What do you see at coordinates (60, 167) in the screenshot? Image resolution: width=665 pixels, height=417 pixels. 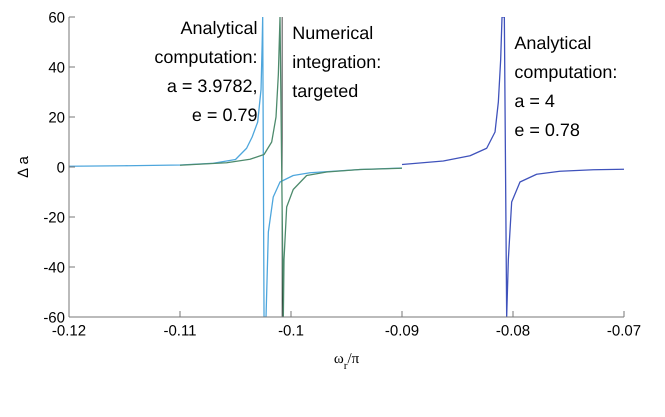 I see `y-tick-label: 0` at bounding box center [60, 167].